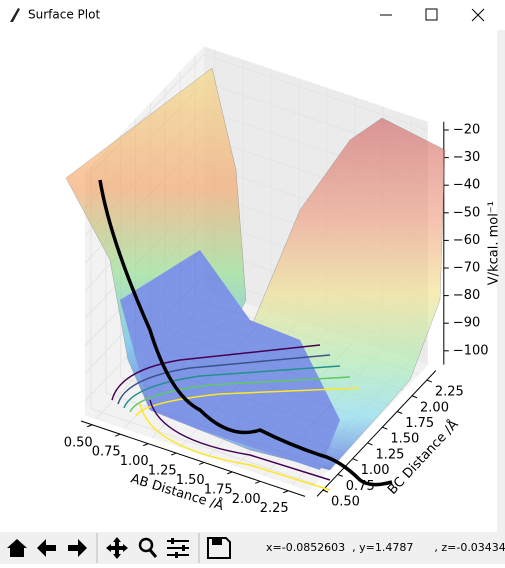 The width and height of the screenshot is (505, 568). Describe the element at coordinates (46, 548) in the screenshot. I see `back-button` at that location.